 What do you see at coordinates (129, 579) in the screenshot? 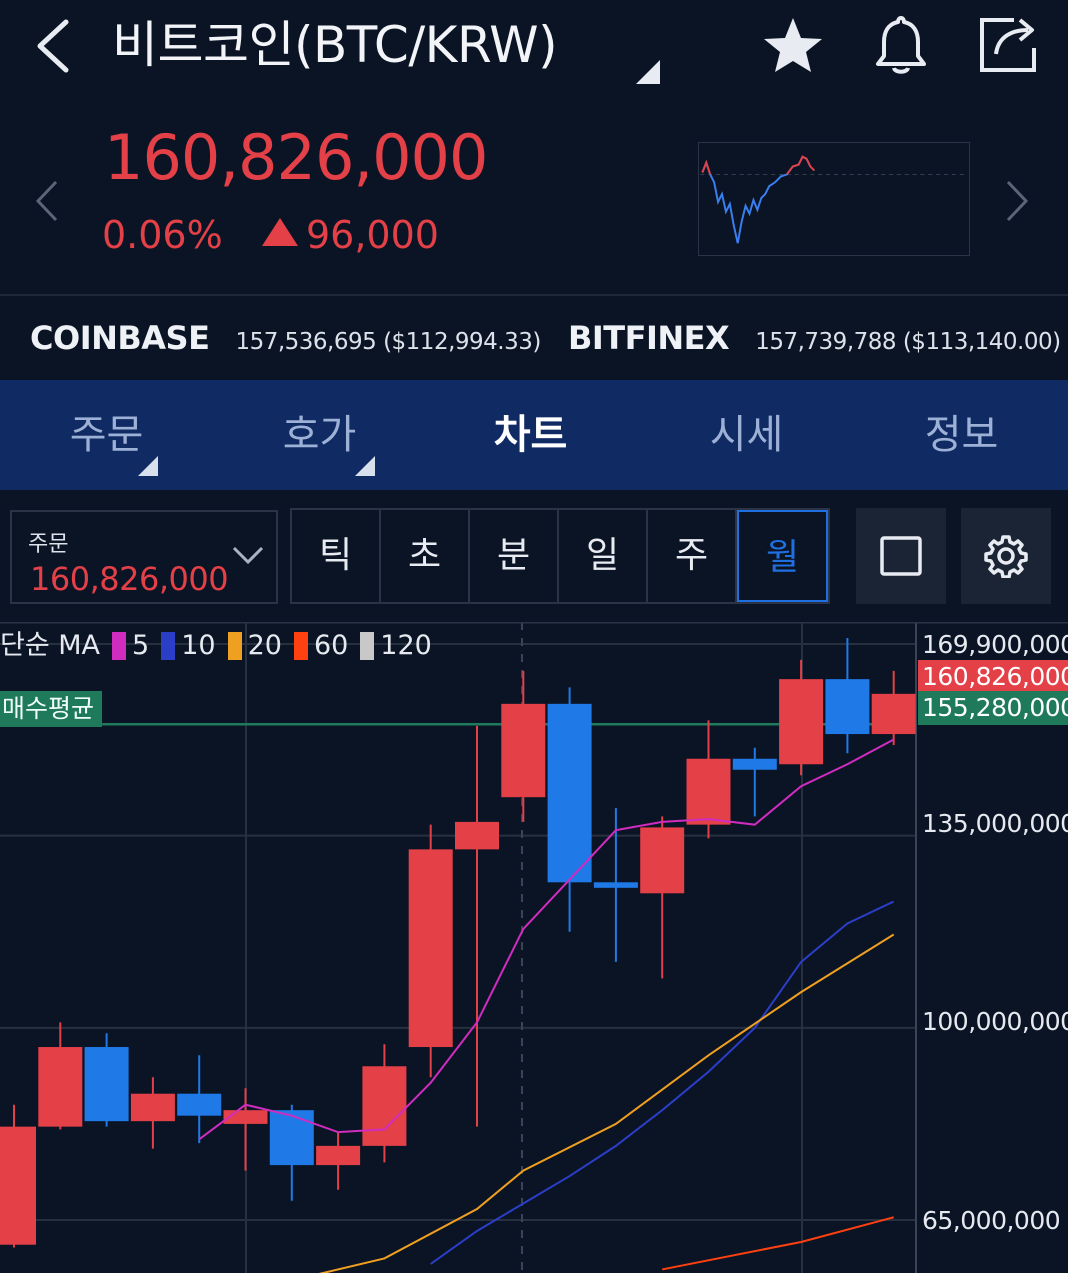
I see `order-value: 160,826,000` at bounding box center [129, 579].